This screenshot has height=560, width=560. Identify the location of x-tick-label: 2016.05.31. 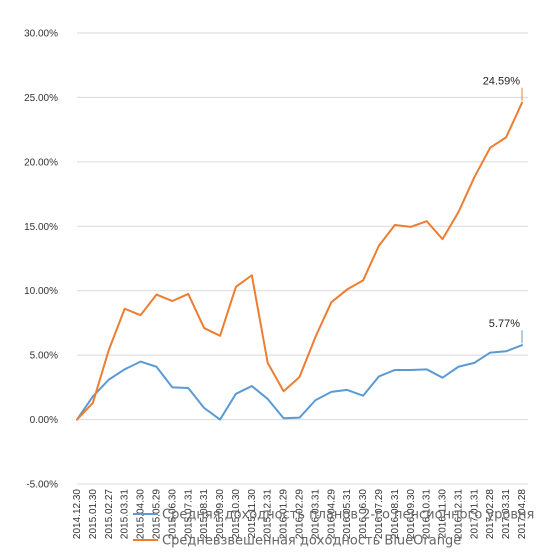
(347, 514).